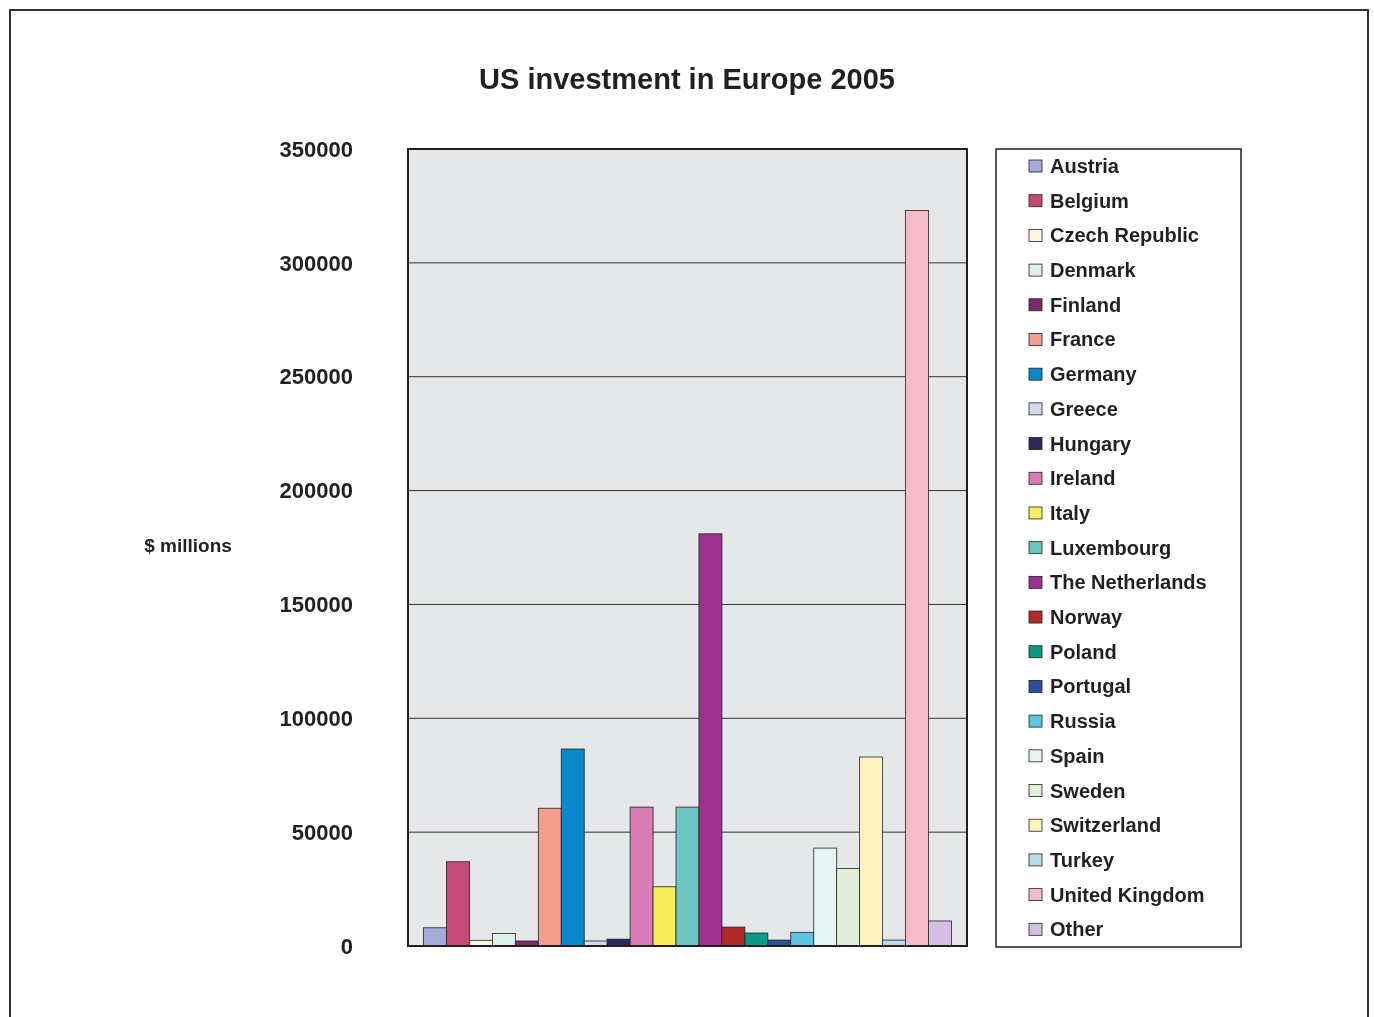 This screenshot has height=1017, width=1374. What do you see at coordinates (1077, 755) in the screenshot?
I see `legend-label: Spain` at bounding box center [1077, 755].